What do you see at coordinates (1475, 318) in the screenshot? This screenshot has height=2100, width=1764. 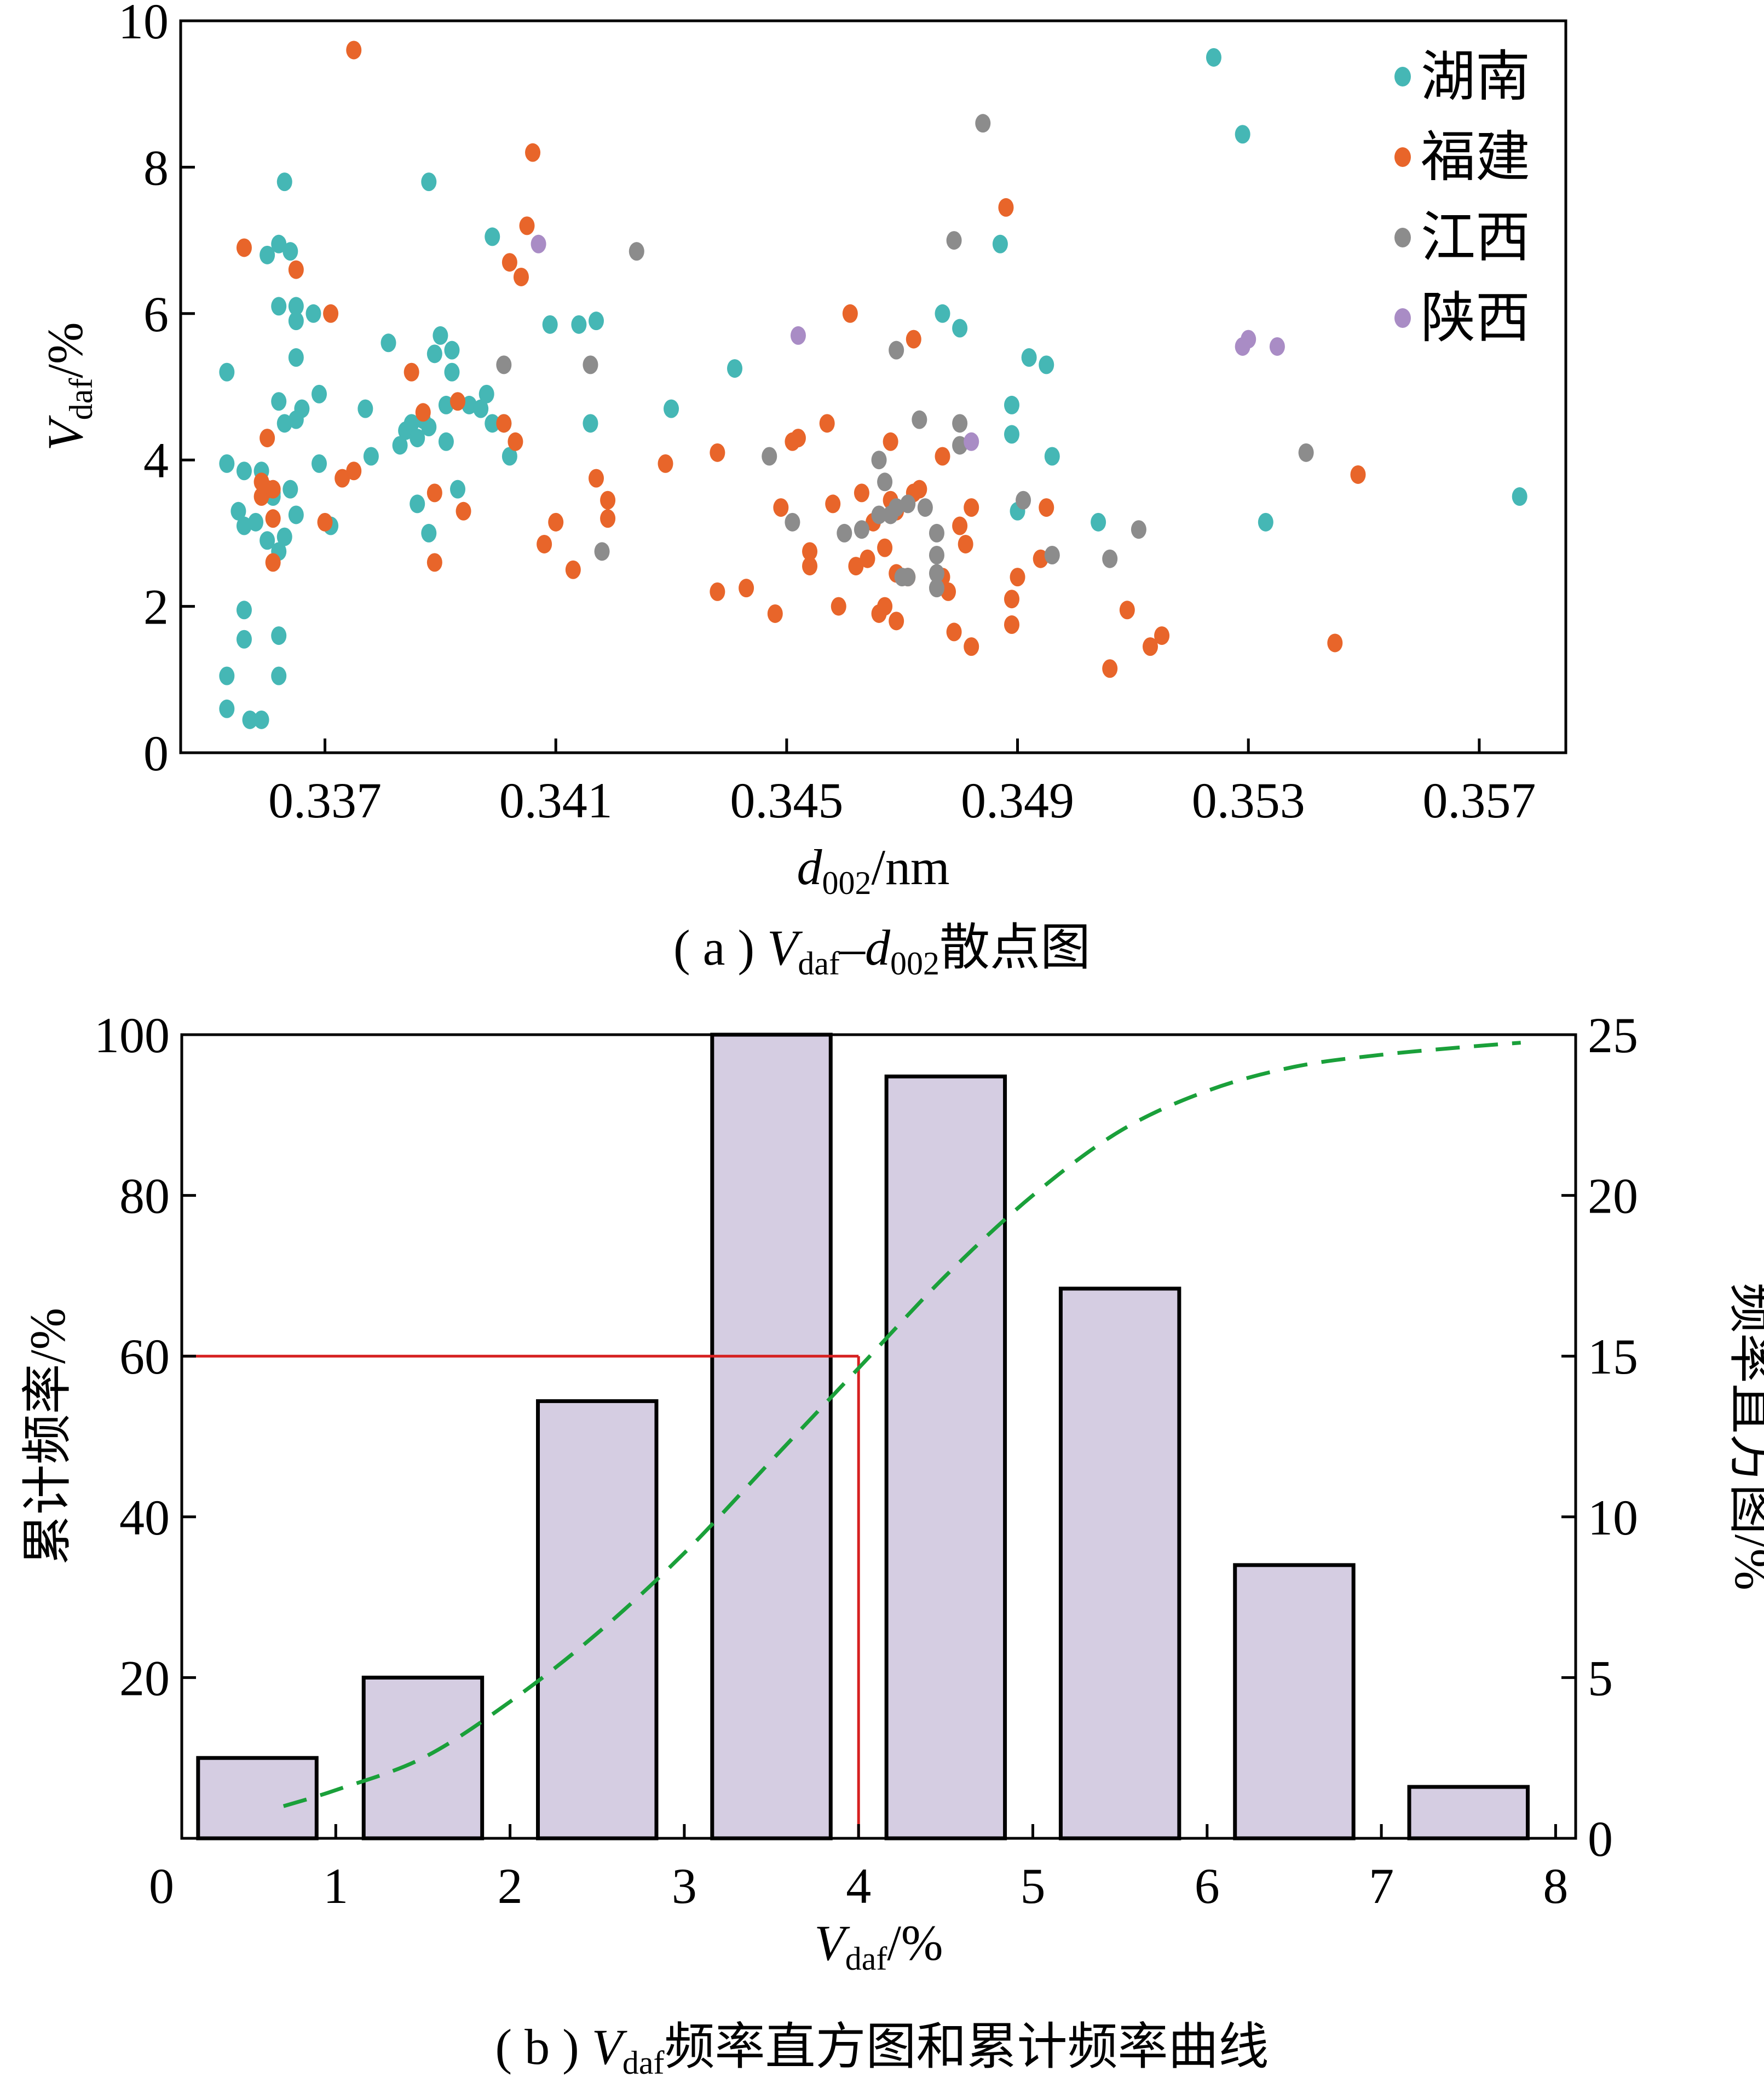 I see `legend-label: 陕西` at bounding box center [1475, 318].